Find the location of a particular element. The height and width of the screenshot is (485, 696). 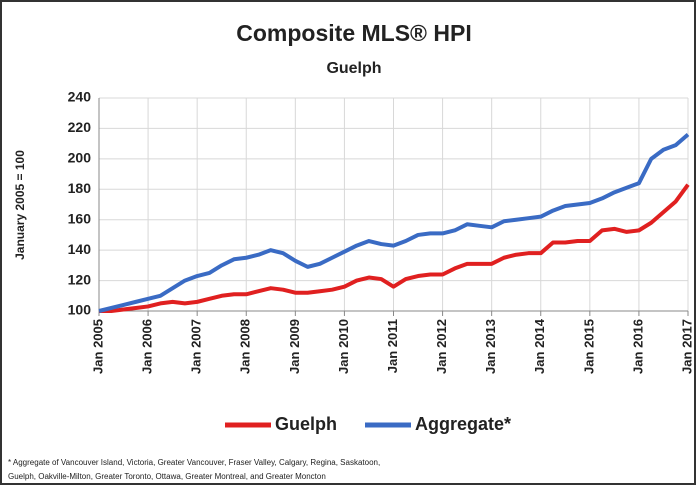

y-tick-label: 120 is located at coordinates (80, 279).